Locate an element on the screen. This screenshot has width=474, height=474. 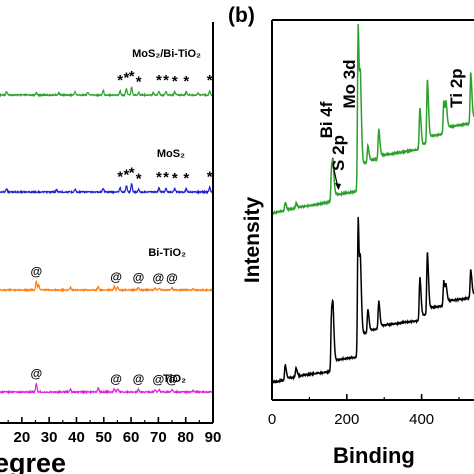
xps-annotation-mo-3d: Mo 3d is located at coordinates (349, 83).